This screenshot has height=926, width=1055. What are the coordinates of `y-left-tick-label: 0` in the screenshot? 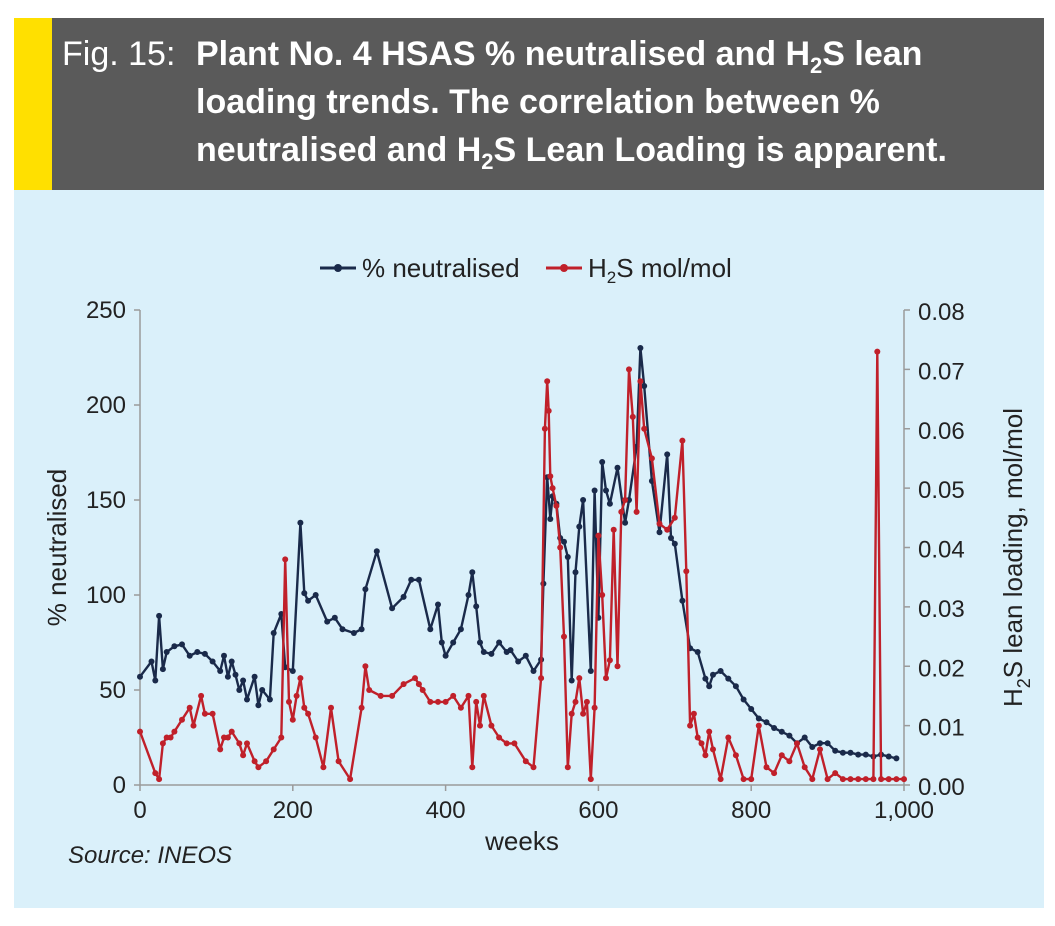 It's located at (119, 785).